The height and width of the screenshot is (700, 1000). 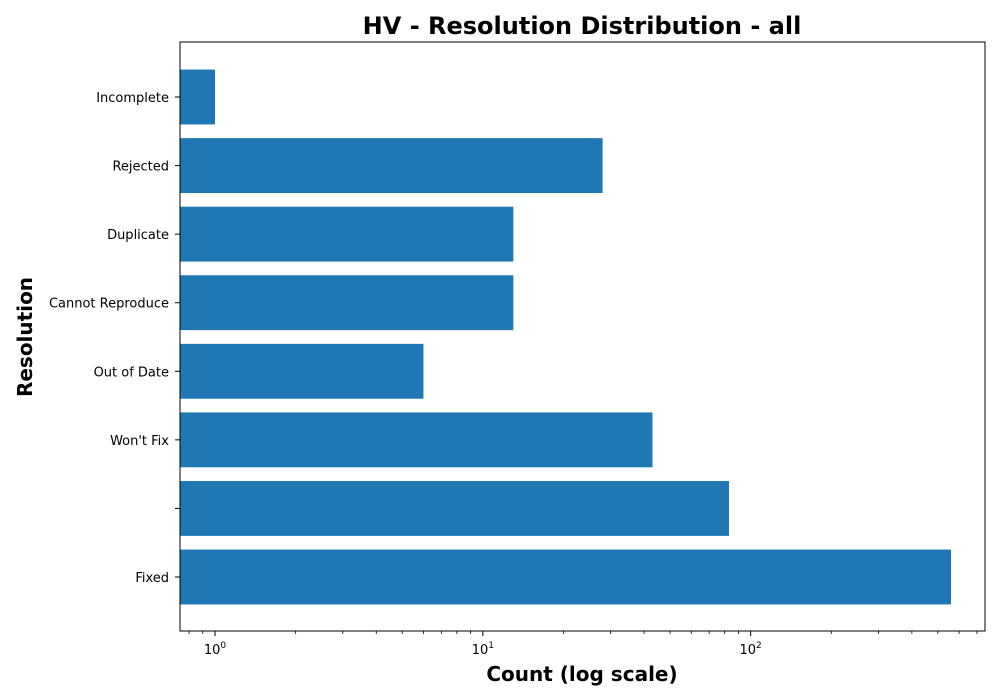 What do you see at coordinates (751, 649) in the screenshot?
I see `x-tick-label: 10²` at bounding box center [751, 649].